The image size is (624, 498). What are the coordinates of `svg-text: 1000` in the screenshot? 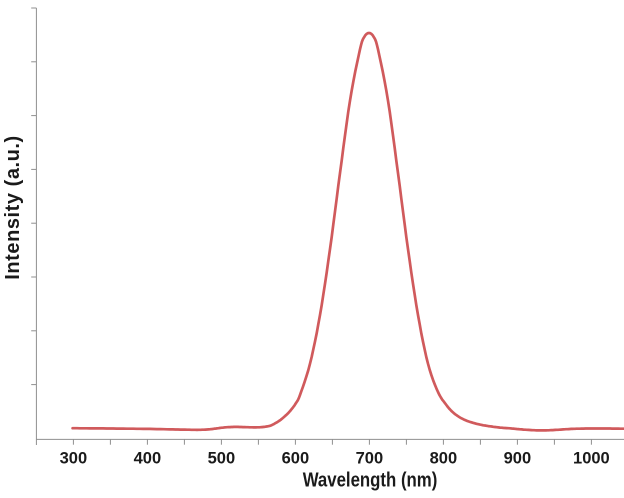 It's located at (591, 459).